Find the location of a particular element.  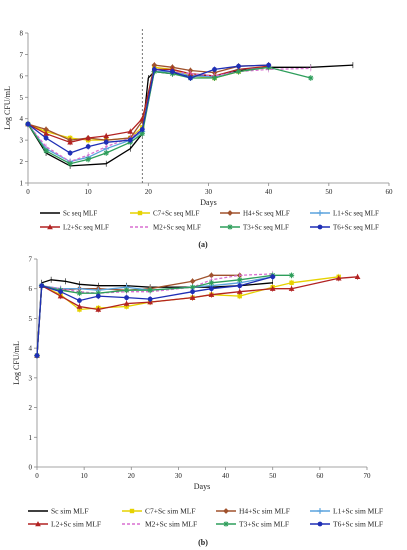

x-axis-label: Days is located at coordinates (208, 202).